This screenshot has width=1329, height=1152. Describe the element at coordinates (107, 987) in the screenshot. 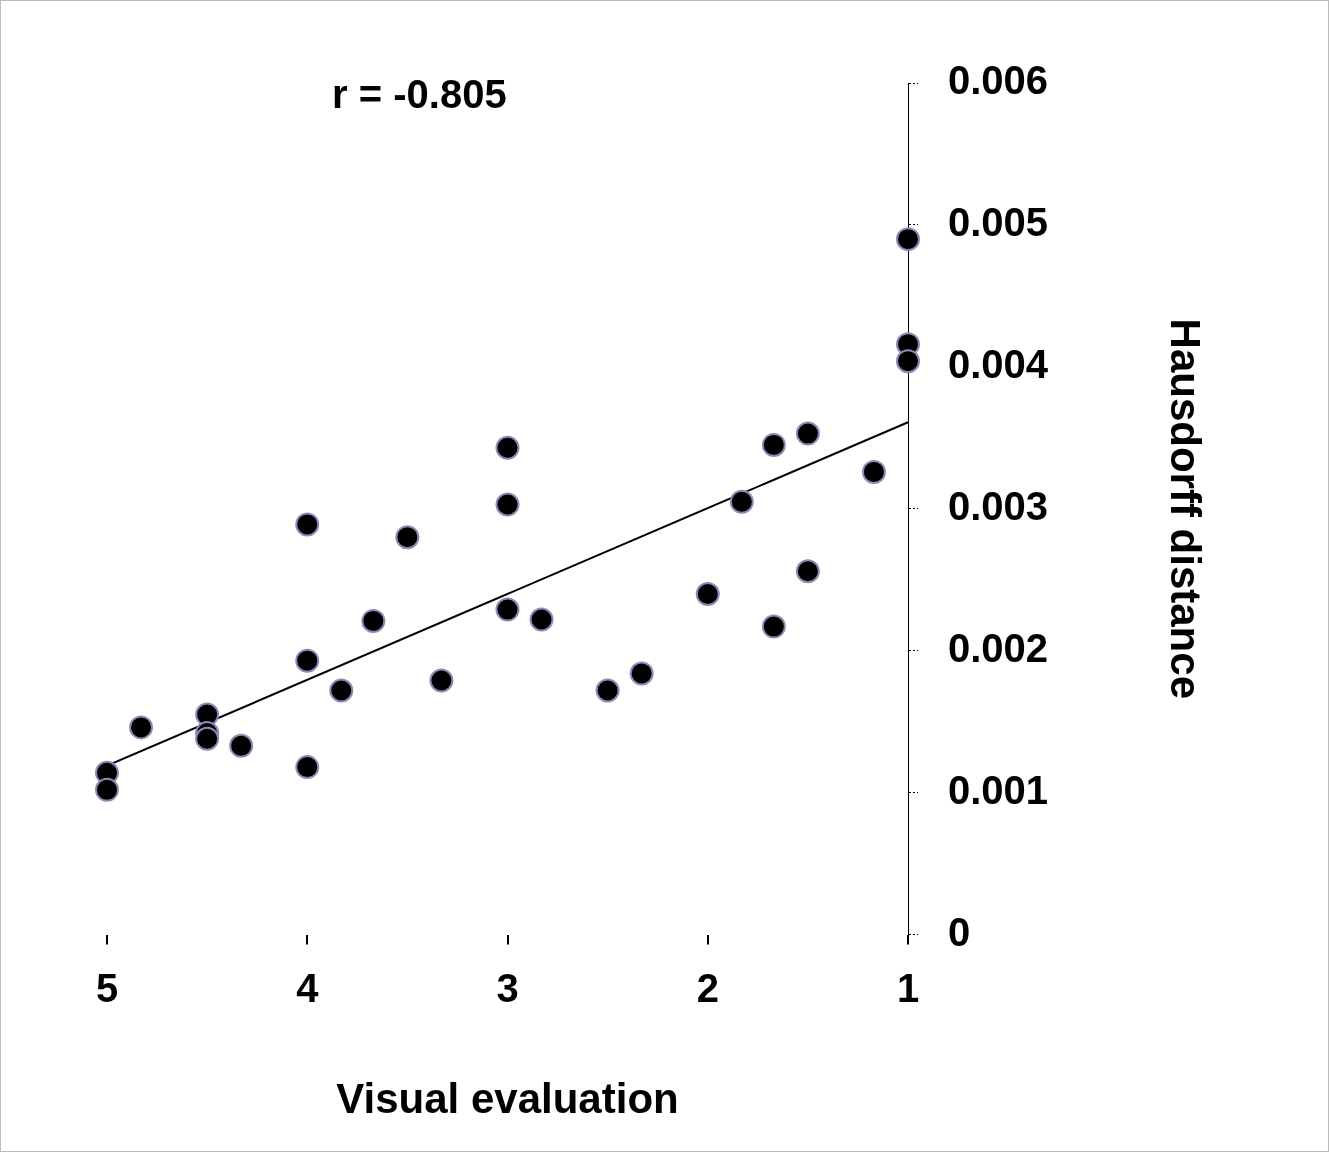

I see `x-tick-label: 5` at that location.